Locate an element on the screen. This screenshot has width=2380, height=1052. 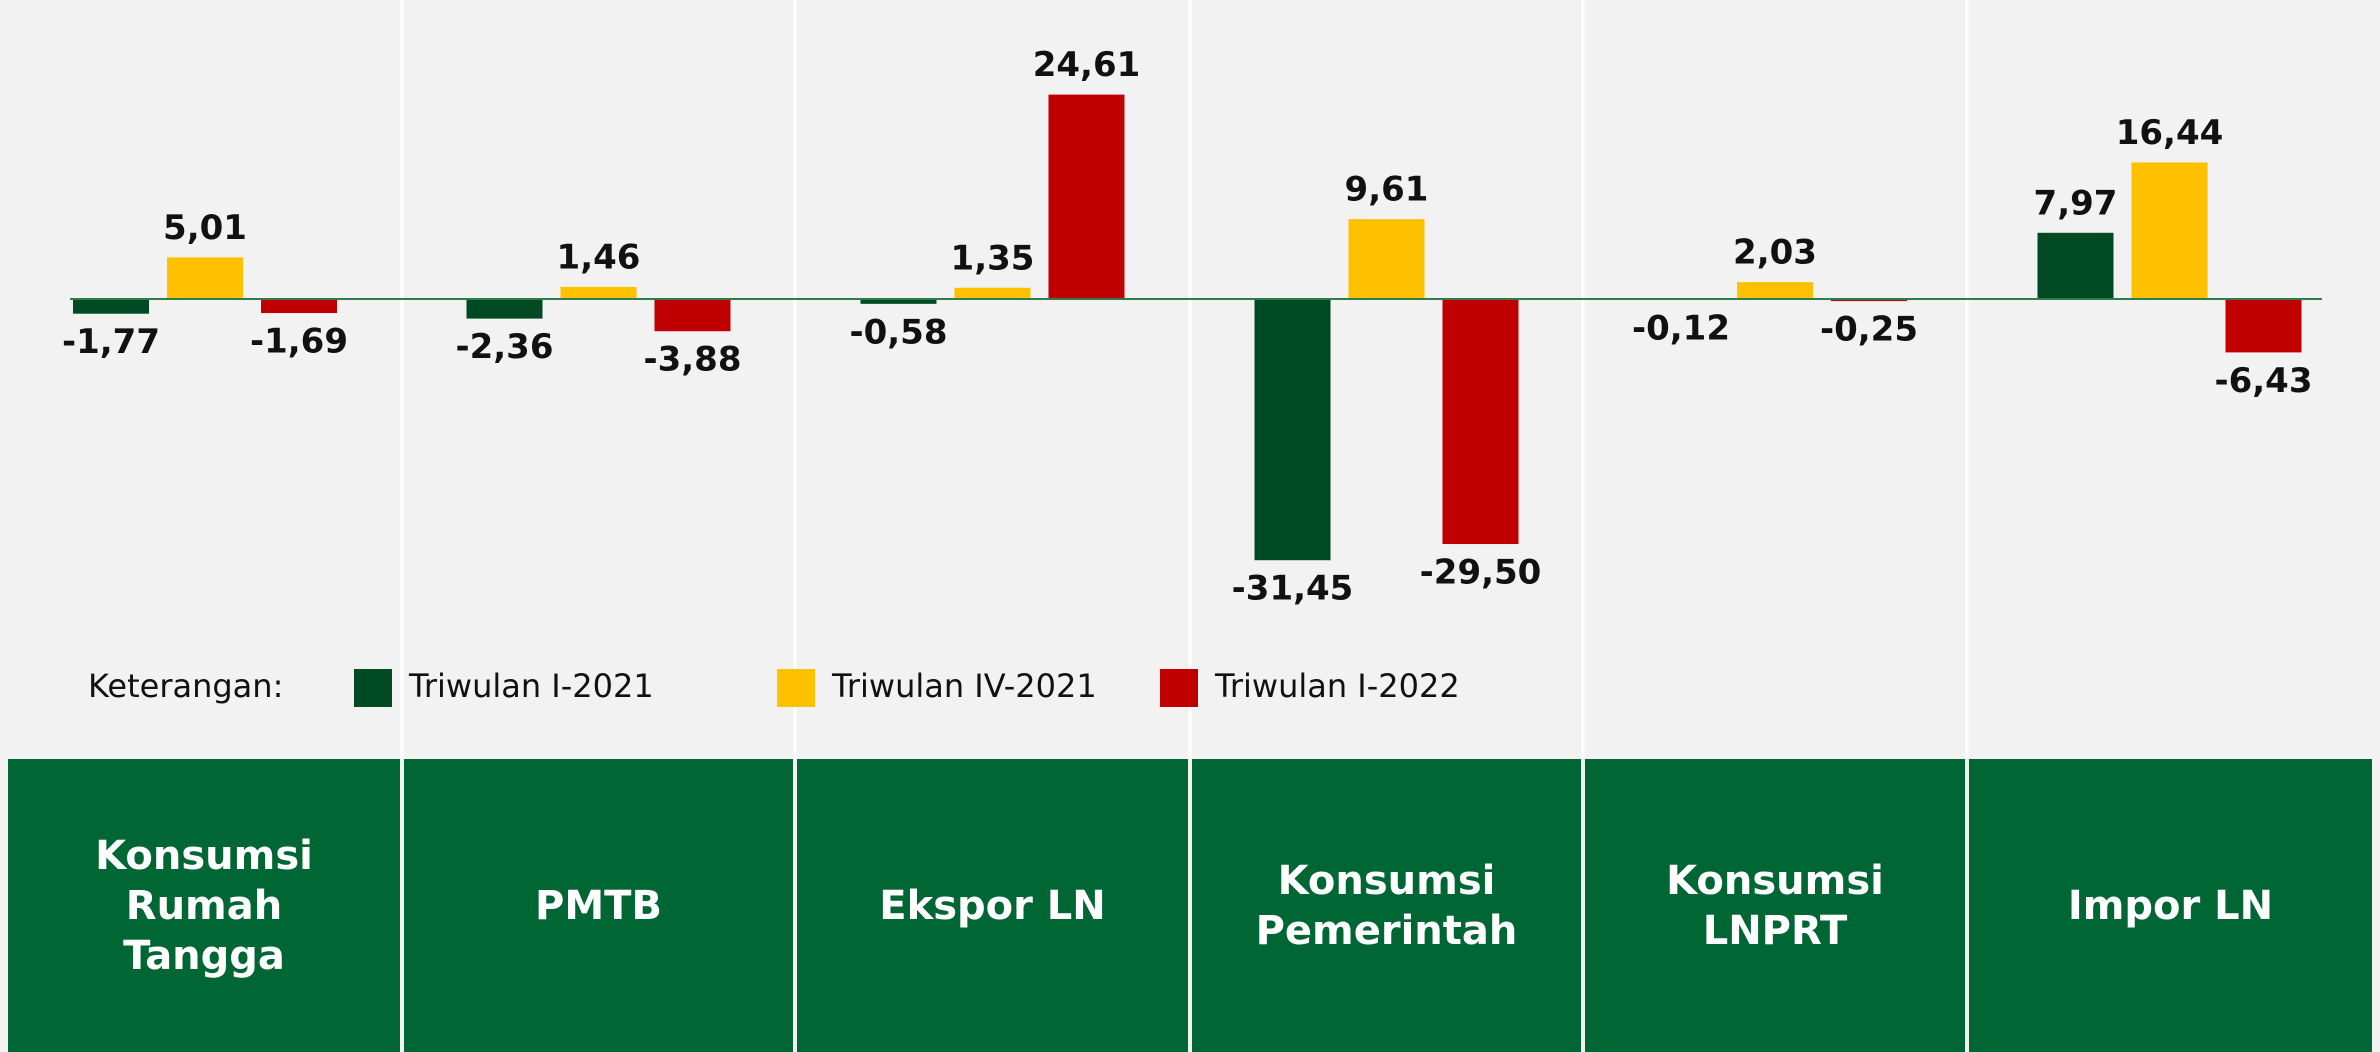
value-label: -0,25 is located at coordinates (1869, 330).